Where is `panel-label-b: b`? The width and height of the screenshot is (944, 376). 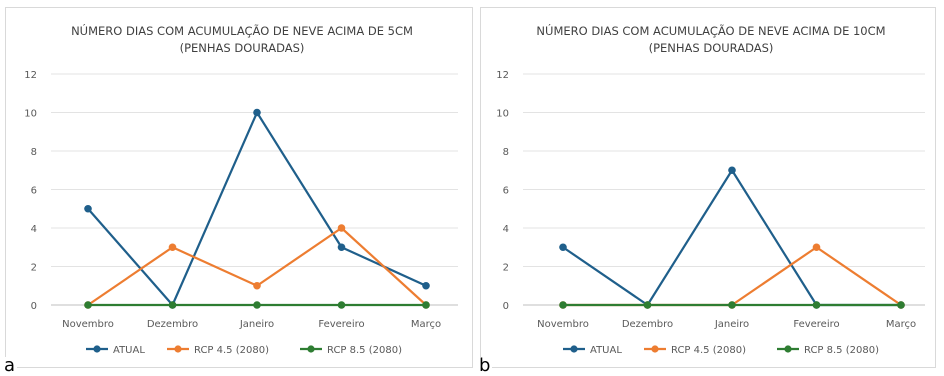 panel-label-b: b is located at coordinates (484, 366).